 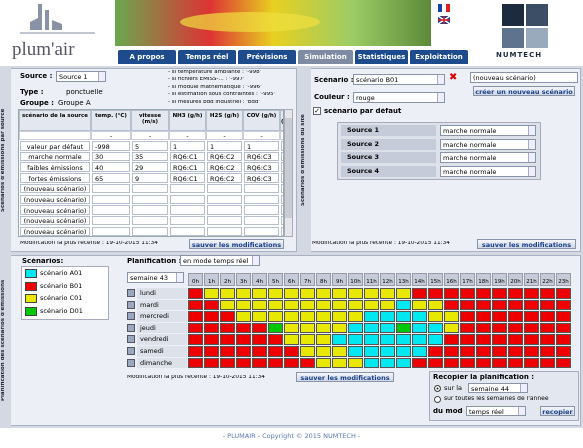 What do you see at coordinates (439, 57) in the screenshot?
I see `nav-tab: Exploitation` at bounding box center [439, 57].